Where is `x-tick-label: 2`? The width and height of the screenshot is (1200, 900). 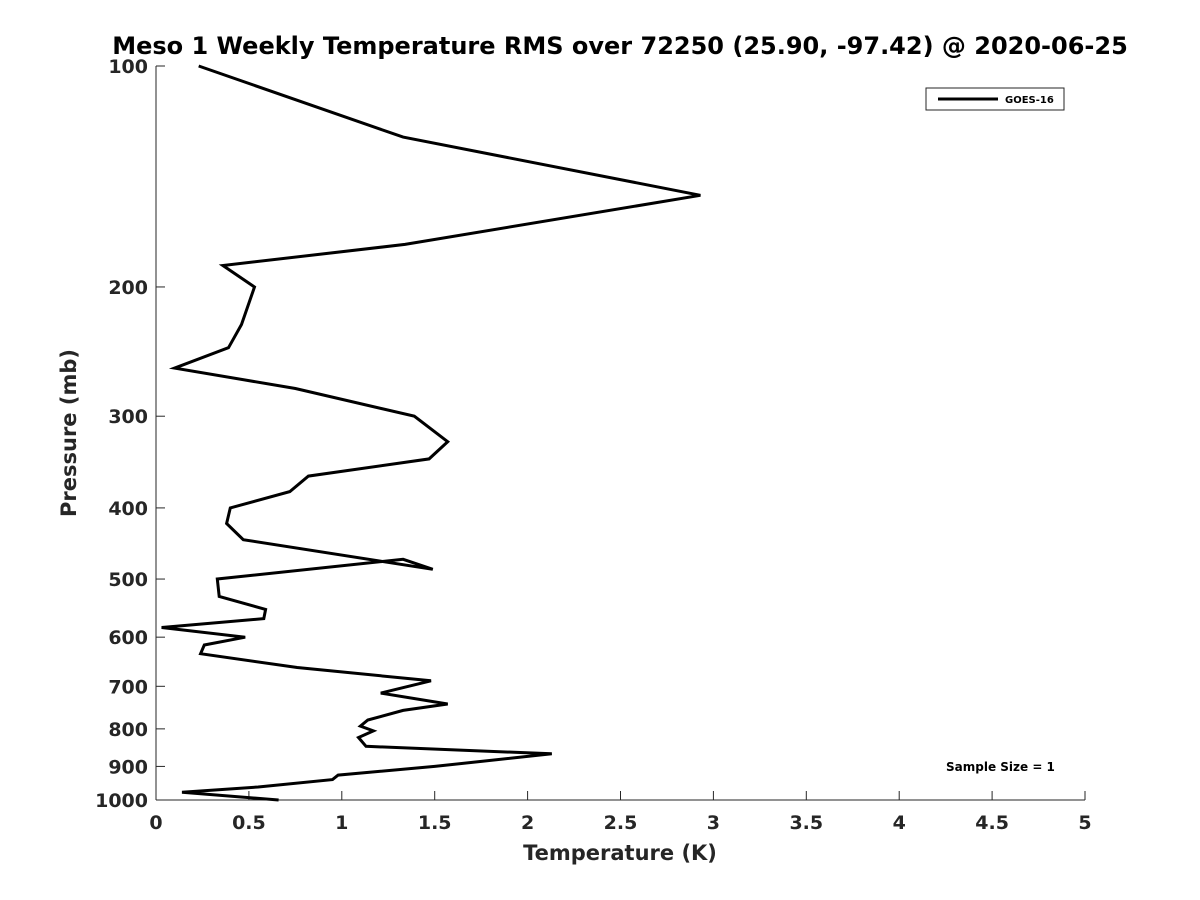
x-tick-label: 2 is located at coordinates (527, 823).